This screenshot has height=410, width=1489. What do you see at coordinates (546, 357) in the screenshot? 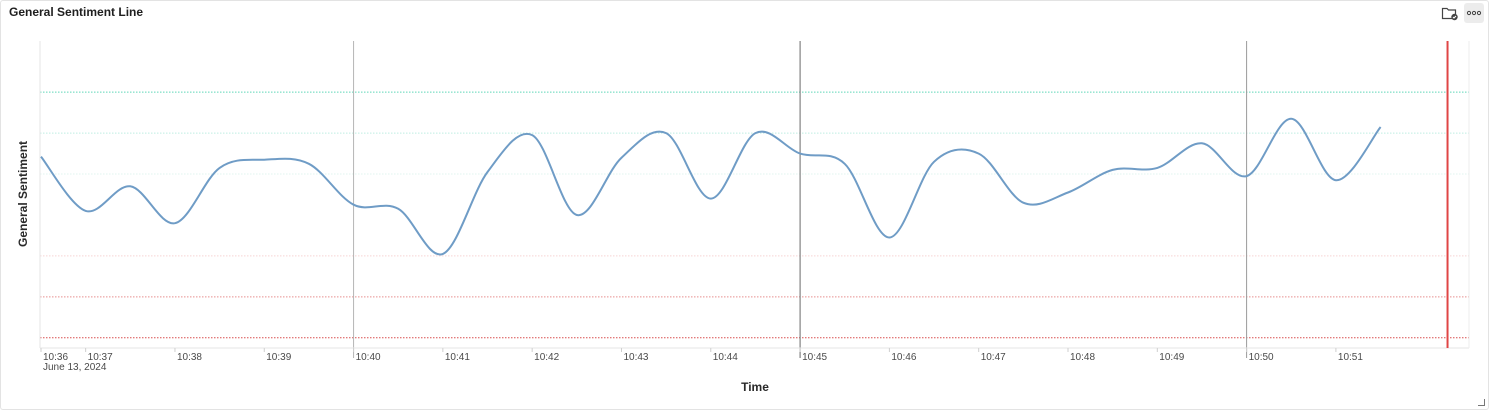
I see `x-tick-label: 10:42` at bounding box center [546, 357].